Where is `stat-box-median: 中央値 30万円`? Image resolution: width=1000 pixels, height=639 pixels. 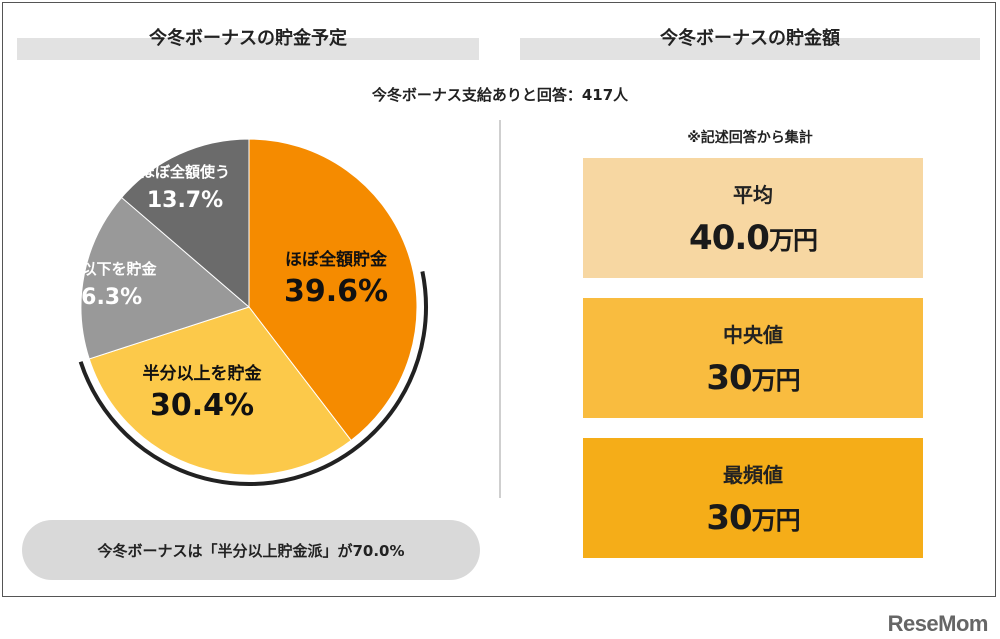 stat-box-median: 中央値 30万円 is located at coordinates (753, 358).